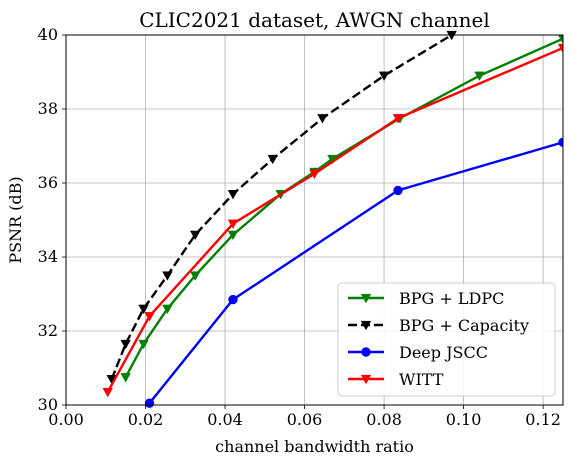 The width and height of the screenshot is (572, 466). What do you see at coordinates (66, 419) in the screenshot?
I see `x-tick-label: 0.00` at bounding box center [66, 419].